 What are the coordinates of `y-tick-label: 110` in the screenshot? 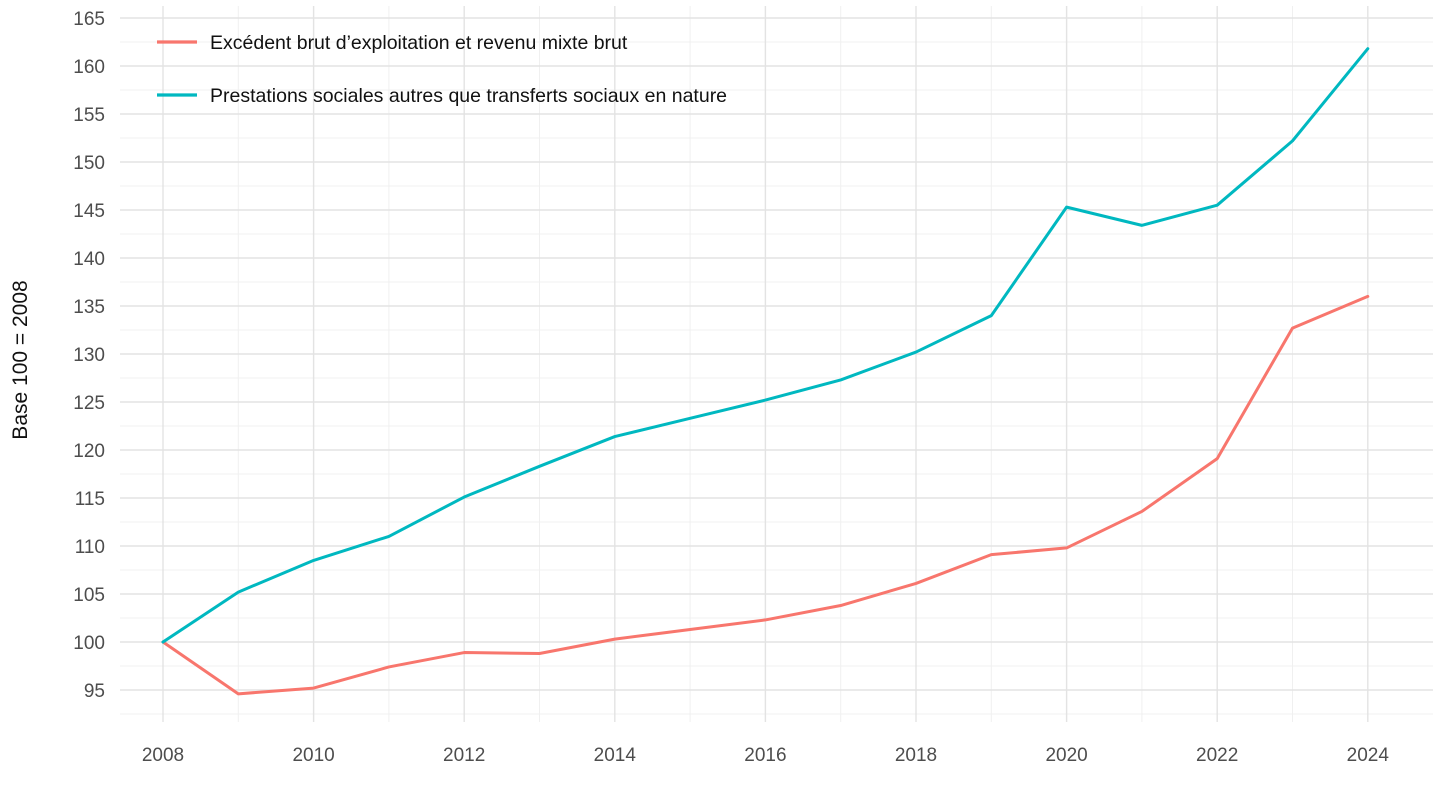 It's located at (90, 547).